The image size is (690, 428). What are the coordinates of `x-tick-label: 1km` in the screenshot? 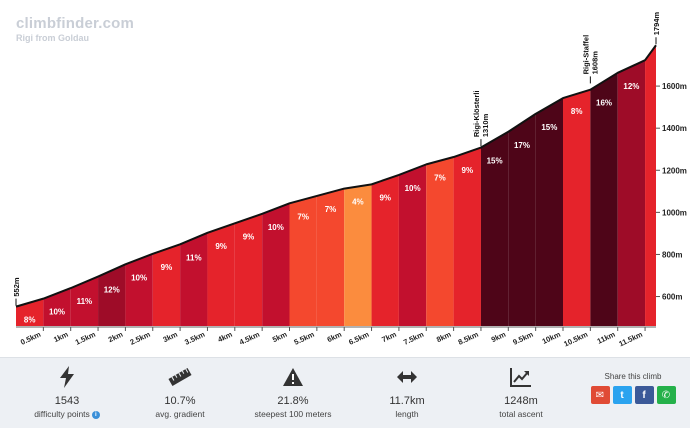 It's located at (61, 337).